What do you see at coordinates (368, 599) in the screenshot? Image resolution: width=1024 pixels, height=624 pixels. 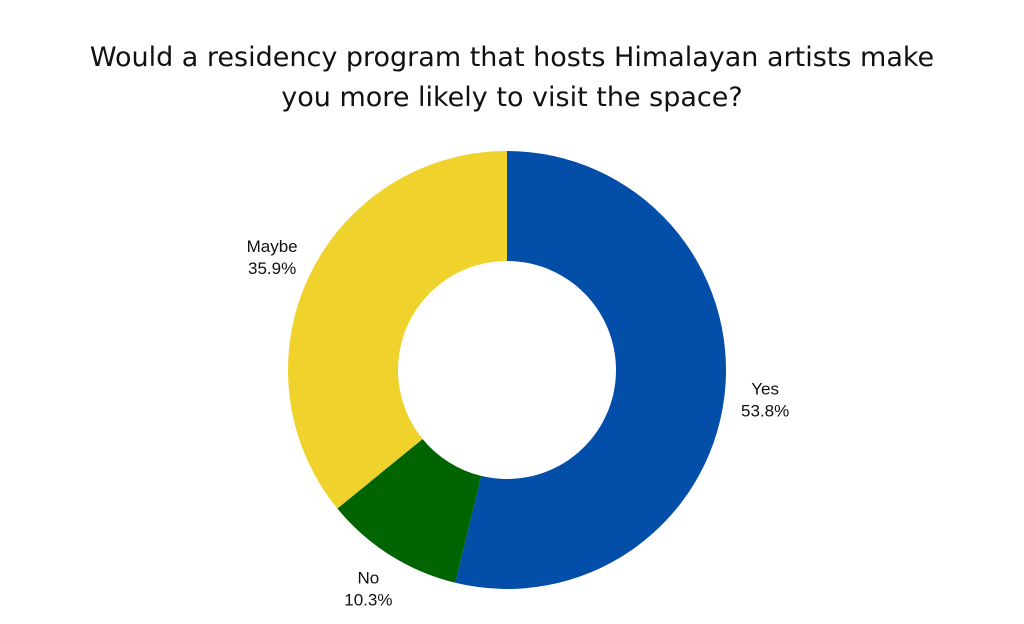 I see `slice-value-label: 10.3%` at bounding box center [368, 599].